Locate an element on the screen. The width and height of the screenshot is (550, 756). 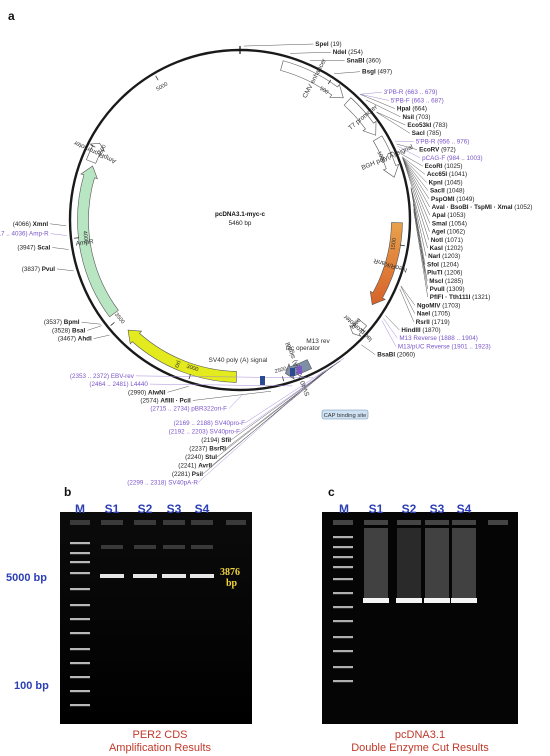
site-label-scai: (3947) ScaI is located at coordinates (33, 247).